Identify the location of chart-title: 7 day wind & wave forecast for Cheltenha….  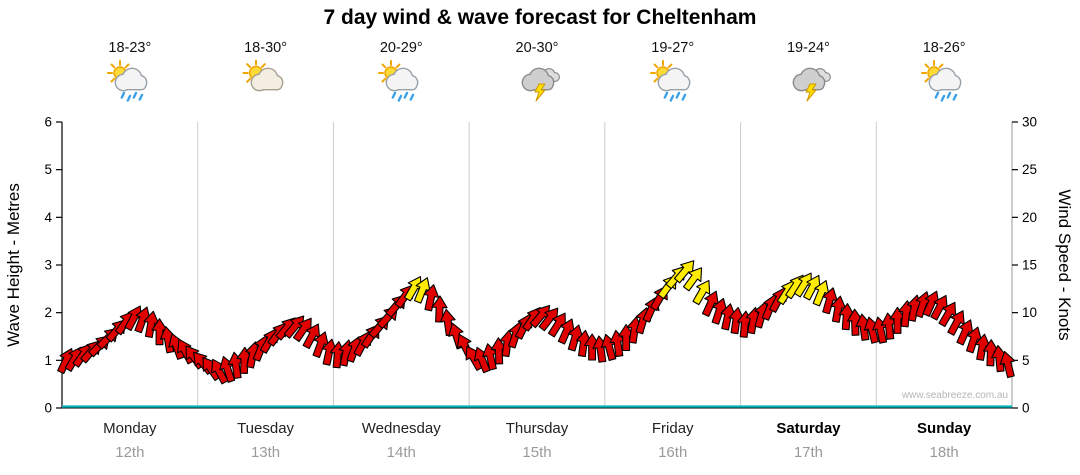
(540, 17).